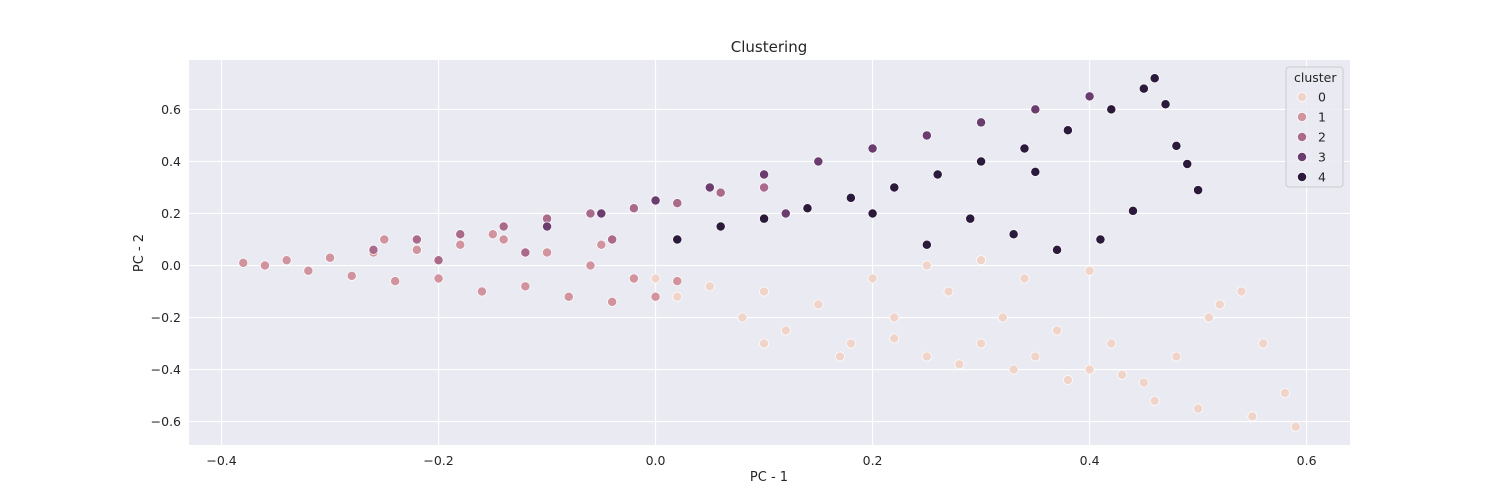 The height and width of the screenshot is (500, 1500). What do you see at coordinates (1322, 177) in the screenshot?
I see `legend-label: 4` at bounding box center [1322, 177].